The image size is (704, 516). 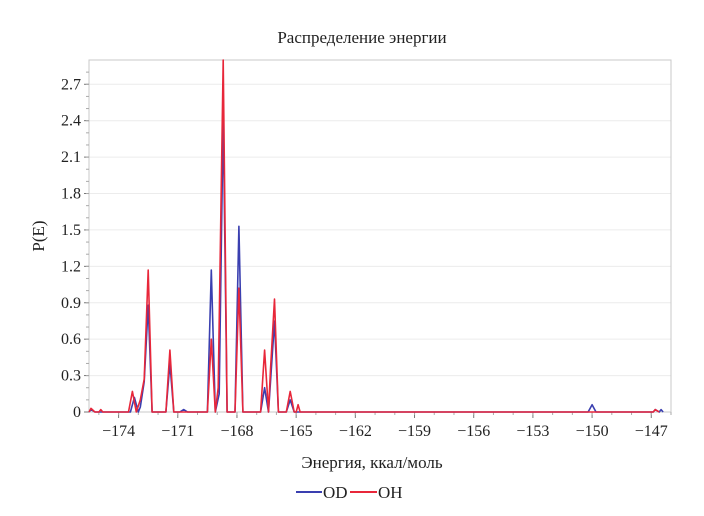 I want to click on x-tick-label: −156, so click(x=473, y=431).